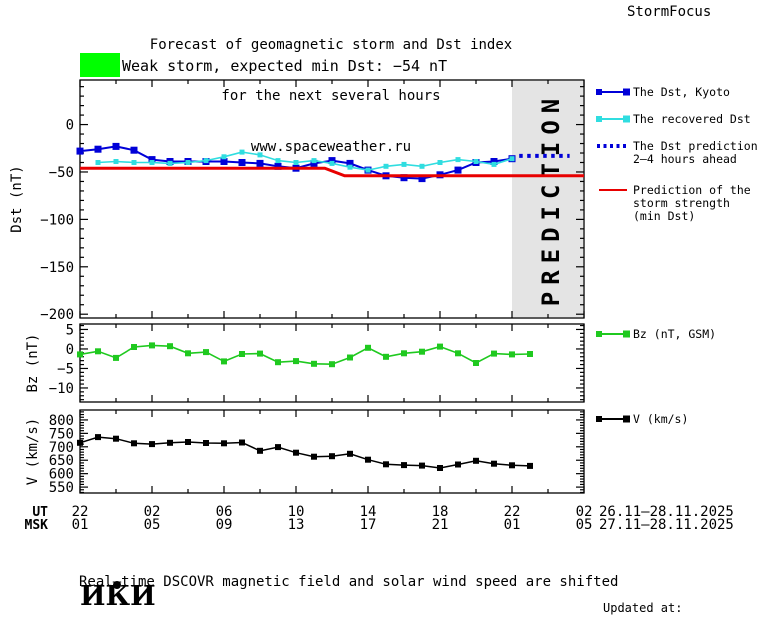 The width and height of the screenshot is (760, 620). I want to click on svg-text: −150, so click(57, 268).